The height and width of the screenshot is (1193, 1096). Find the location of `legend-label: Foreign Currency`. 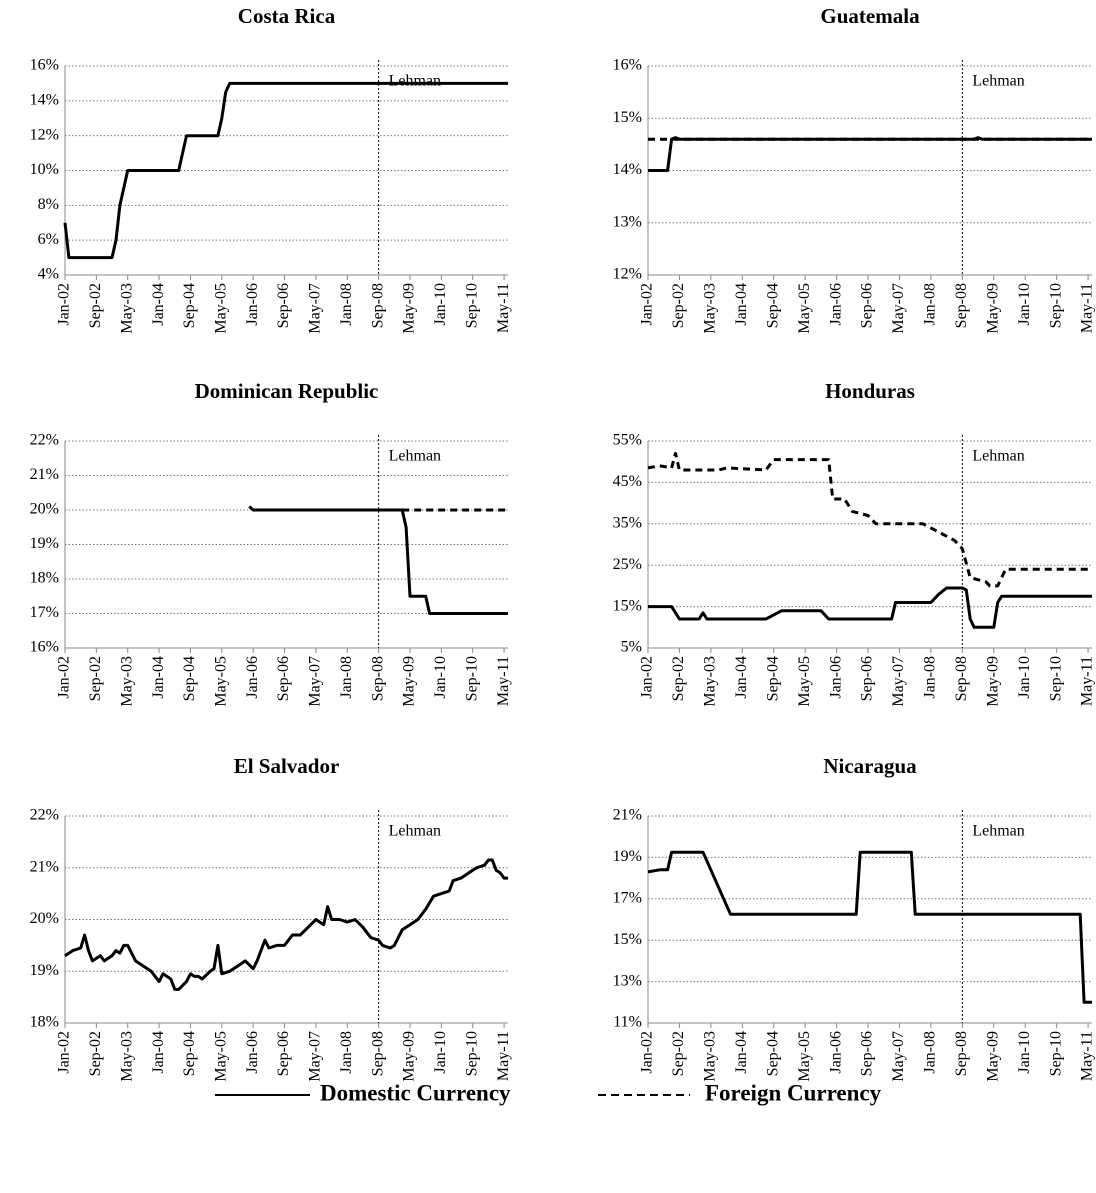

legend-label: Foreign Currency is located at coordinates (793, 1092).